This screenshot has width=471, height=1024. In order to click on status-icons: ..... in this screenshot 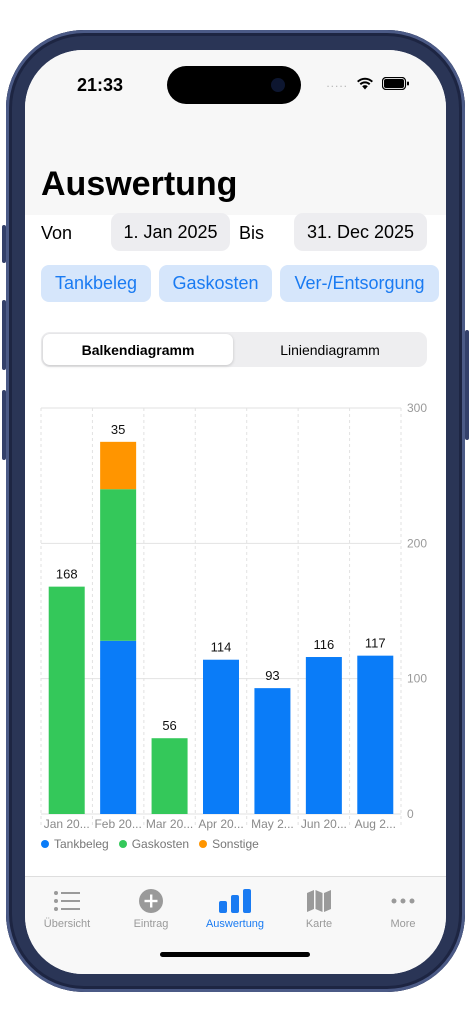, I will do `click(368, 83)`.